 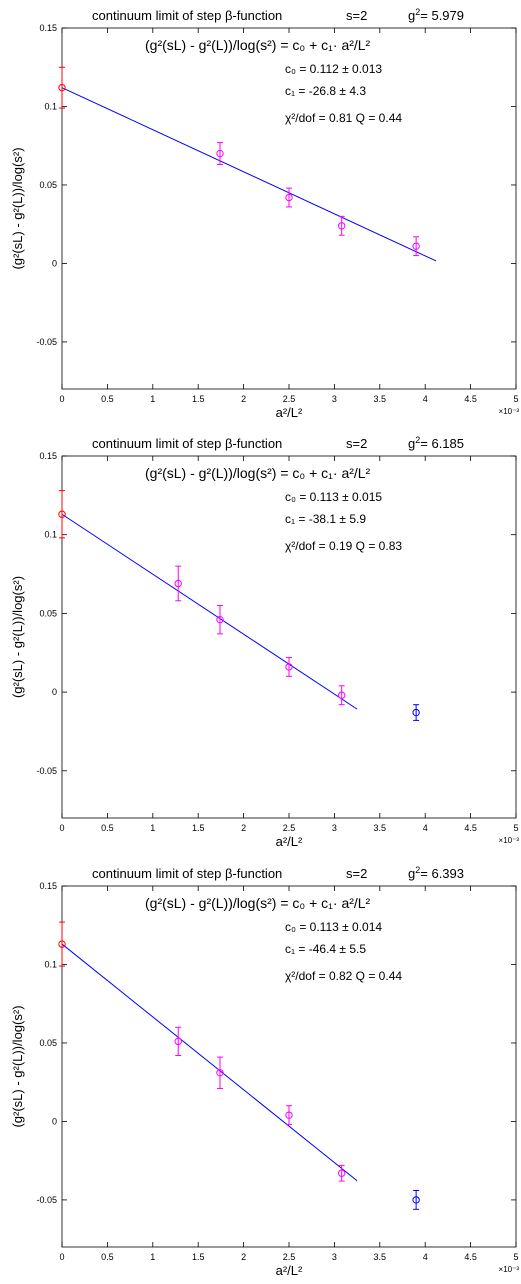 I want to click on fit-c1: c₁ = -46.4 ± 5.5, so click(x=325, y=949).